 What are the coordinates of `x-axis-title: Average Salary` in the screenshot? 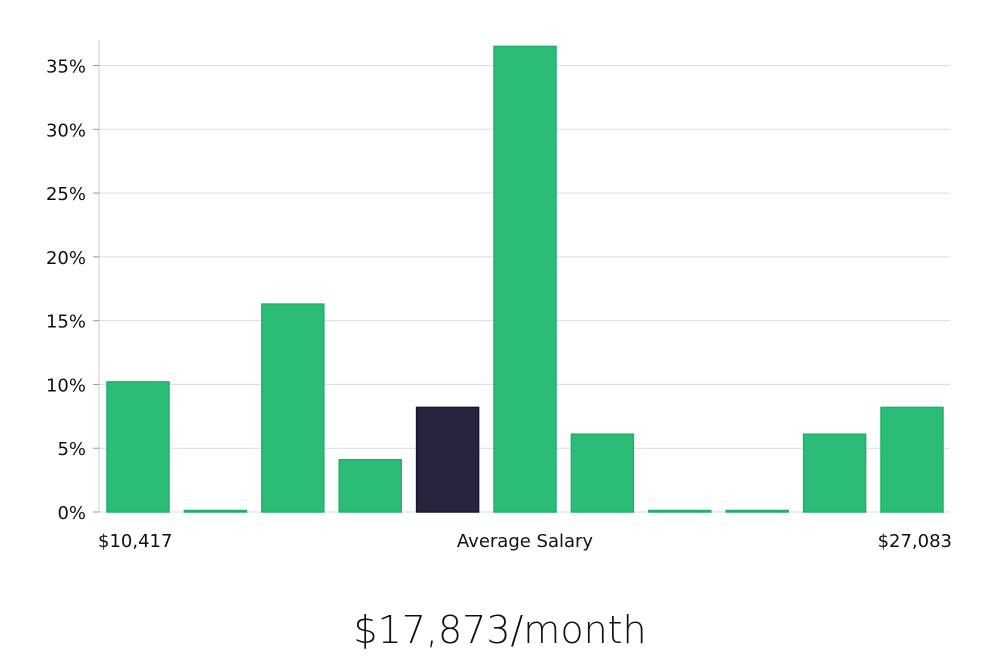 It's located at (525, 541).